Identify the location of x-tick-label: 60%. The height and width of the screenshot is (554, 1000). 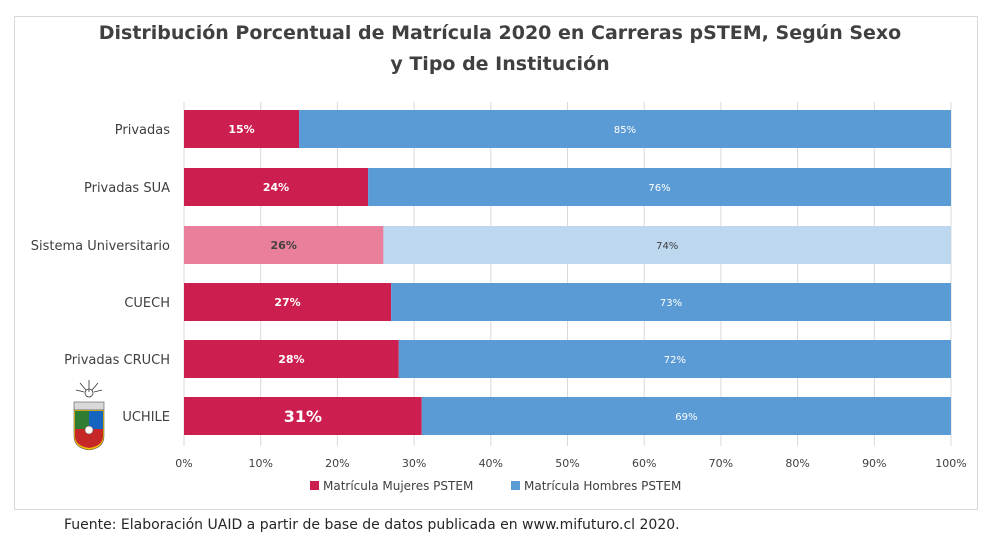
(644, 463).